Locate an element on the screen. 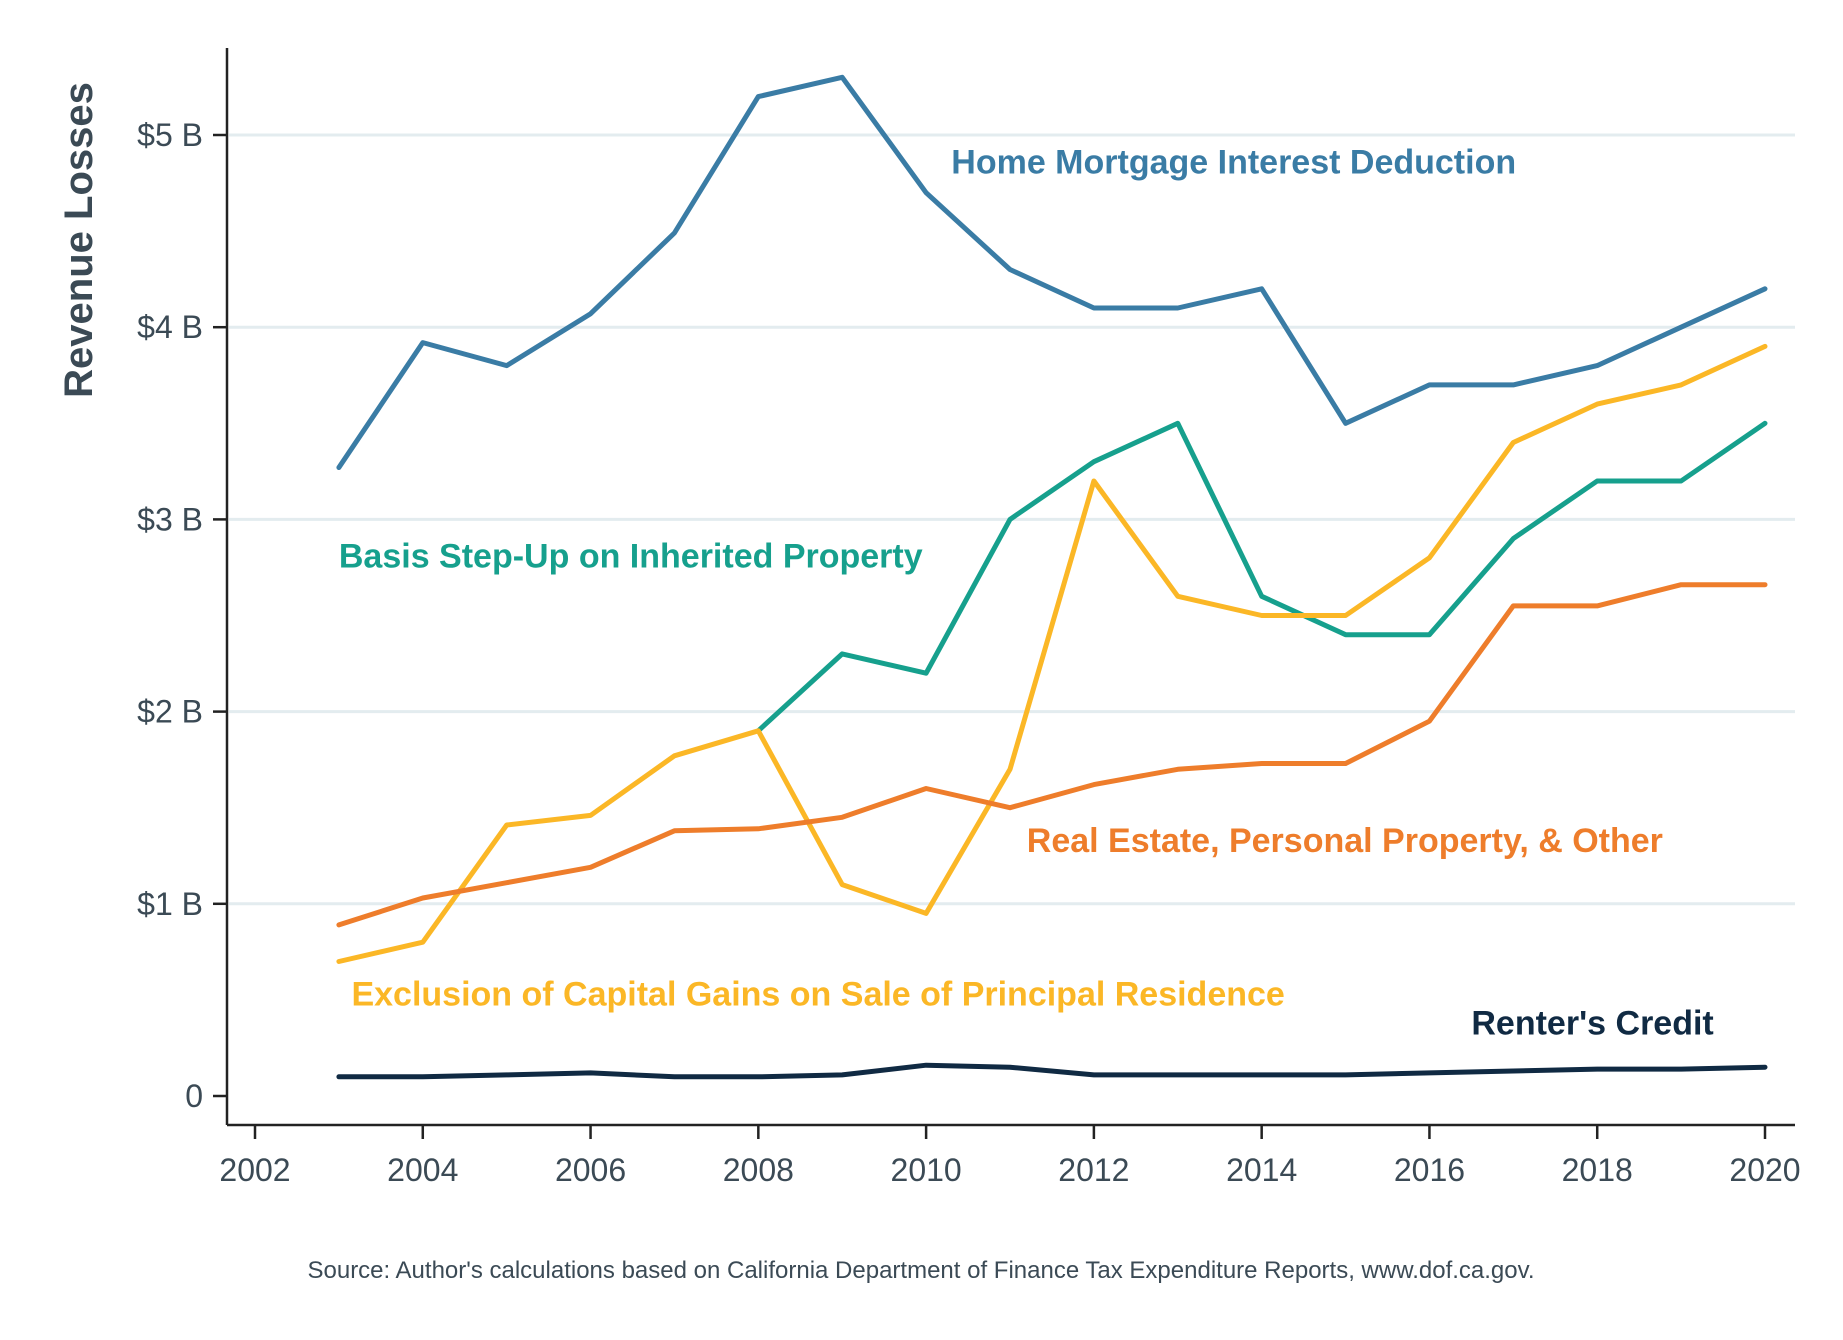 Image resolution: width=1843 pixels, height=1340 pixels. x-tick-label-2: 2006 is located at coordinates (590, 1170).